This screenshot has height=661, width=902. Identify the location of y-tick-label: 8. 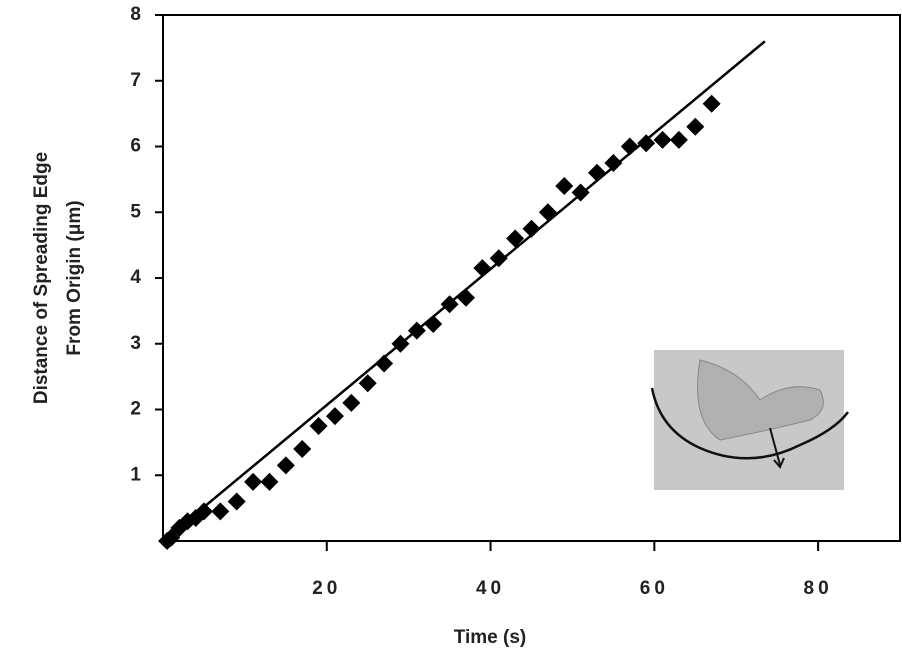
(135, 14).